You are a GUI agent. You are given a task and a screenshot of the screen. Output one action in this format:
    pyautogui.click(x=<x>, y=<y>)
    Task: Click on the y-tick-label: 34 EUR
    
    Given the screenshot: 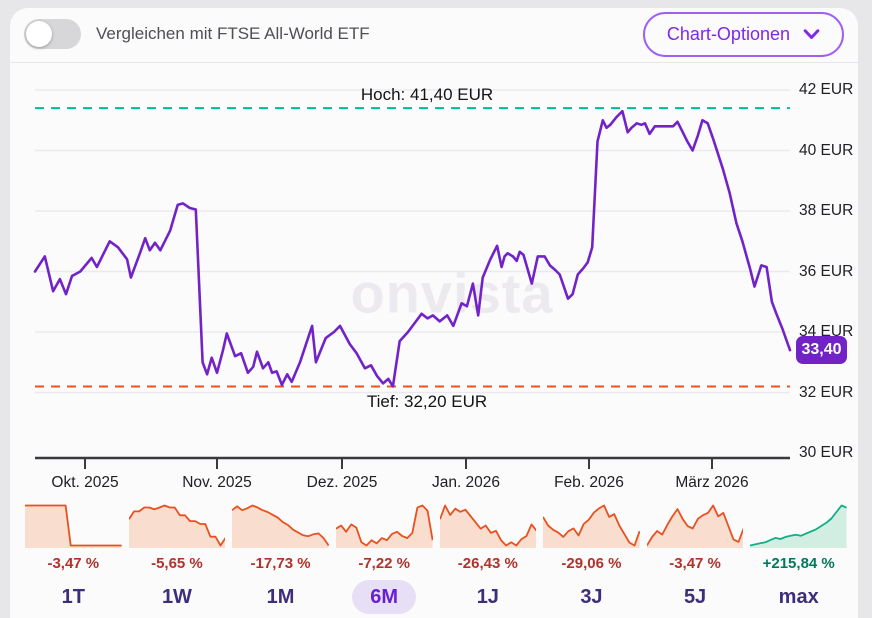 What is the action you would take?
    pyautogui.click(x=826, y=331)
    